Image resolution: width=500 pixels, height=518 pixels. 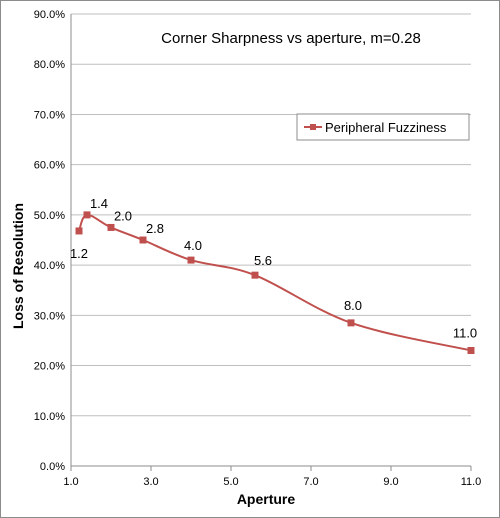 What do you see at coordinates (353, 305) in the screenshot?
I see `data-label: 8.0` at bounding box center [353, 305].